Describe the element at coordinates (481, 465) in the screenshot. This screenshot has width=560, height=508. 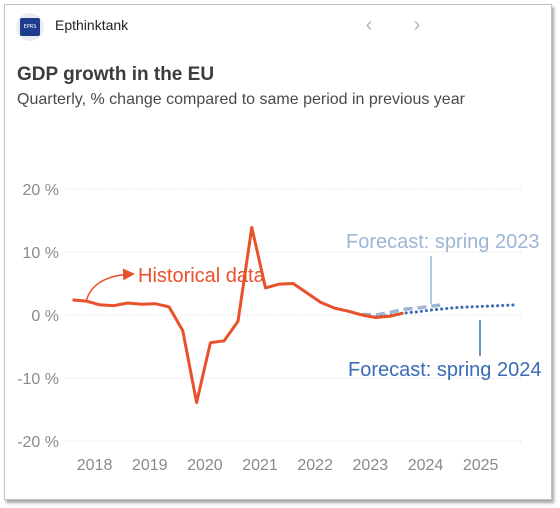
I see `x-tick-label: 2025` at that location.